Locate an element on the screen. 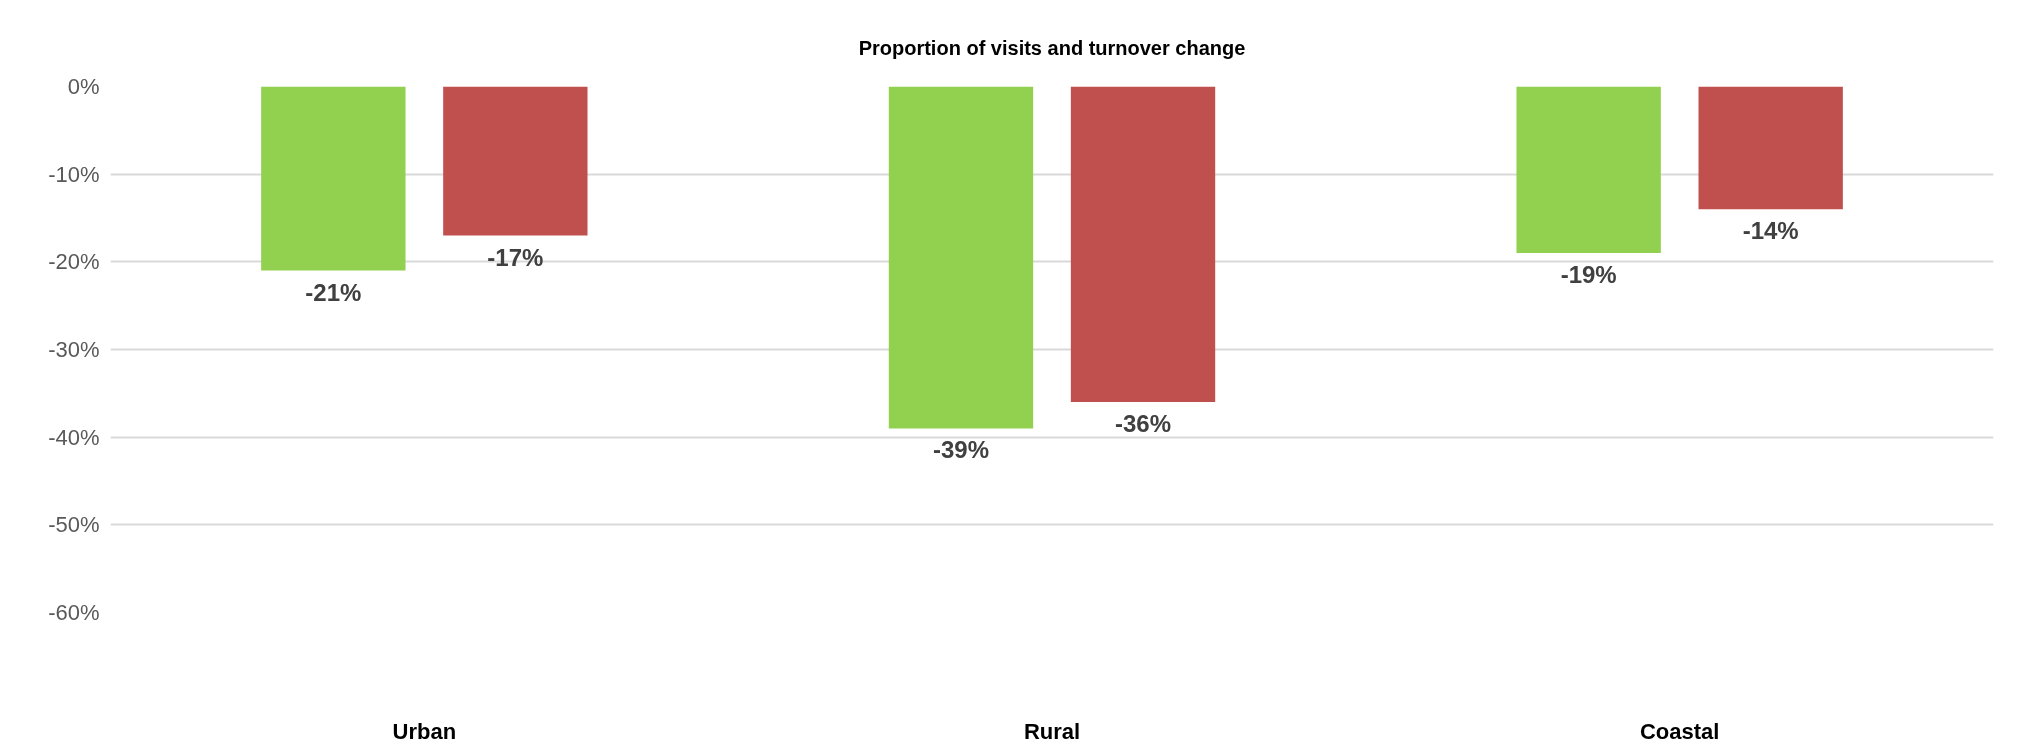 The height and width of the screenshot is (746, 2022). data-label: -39% is located at coordinates (961, 450).